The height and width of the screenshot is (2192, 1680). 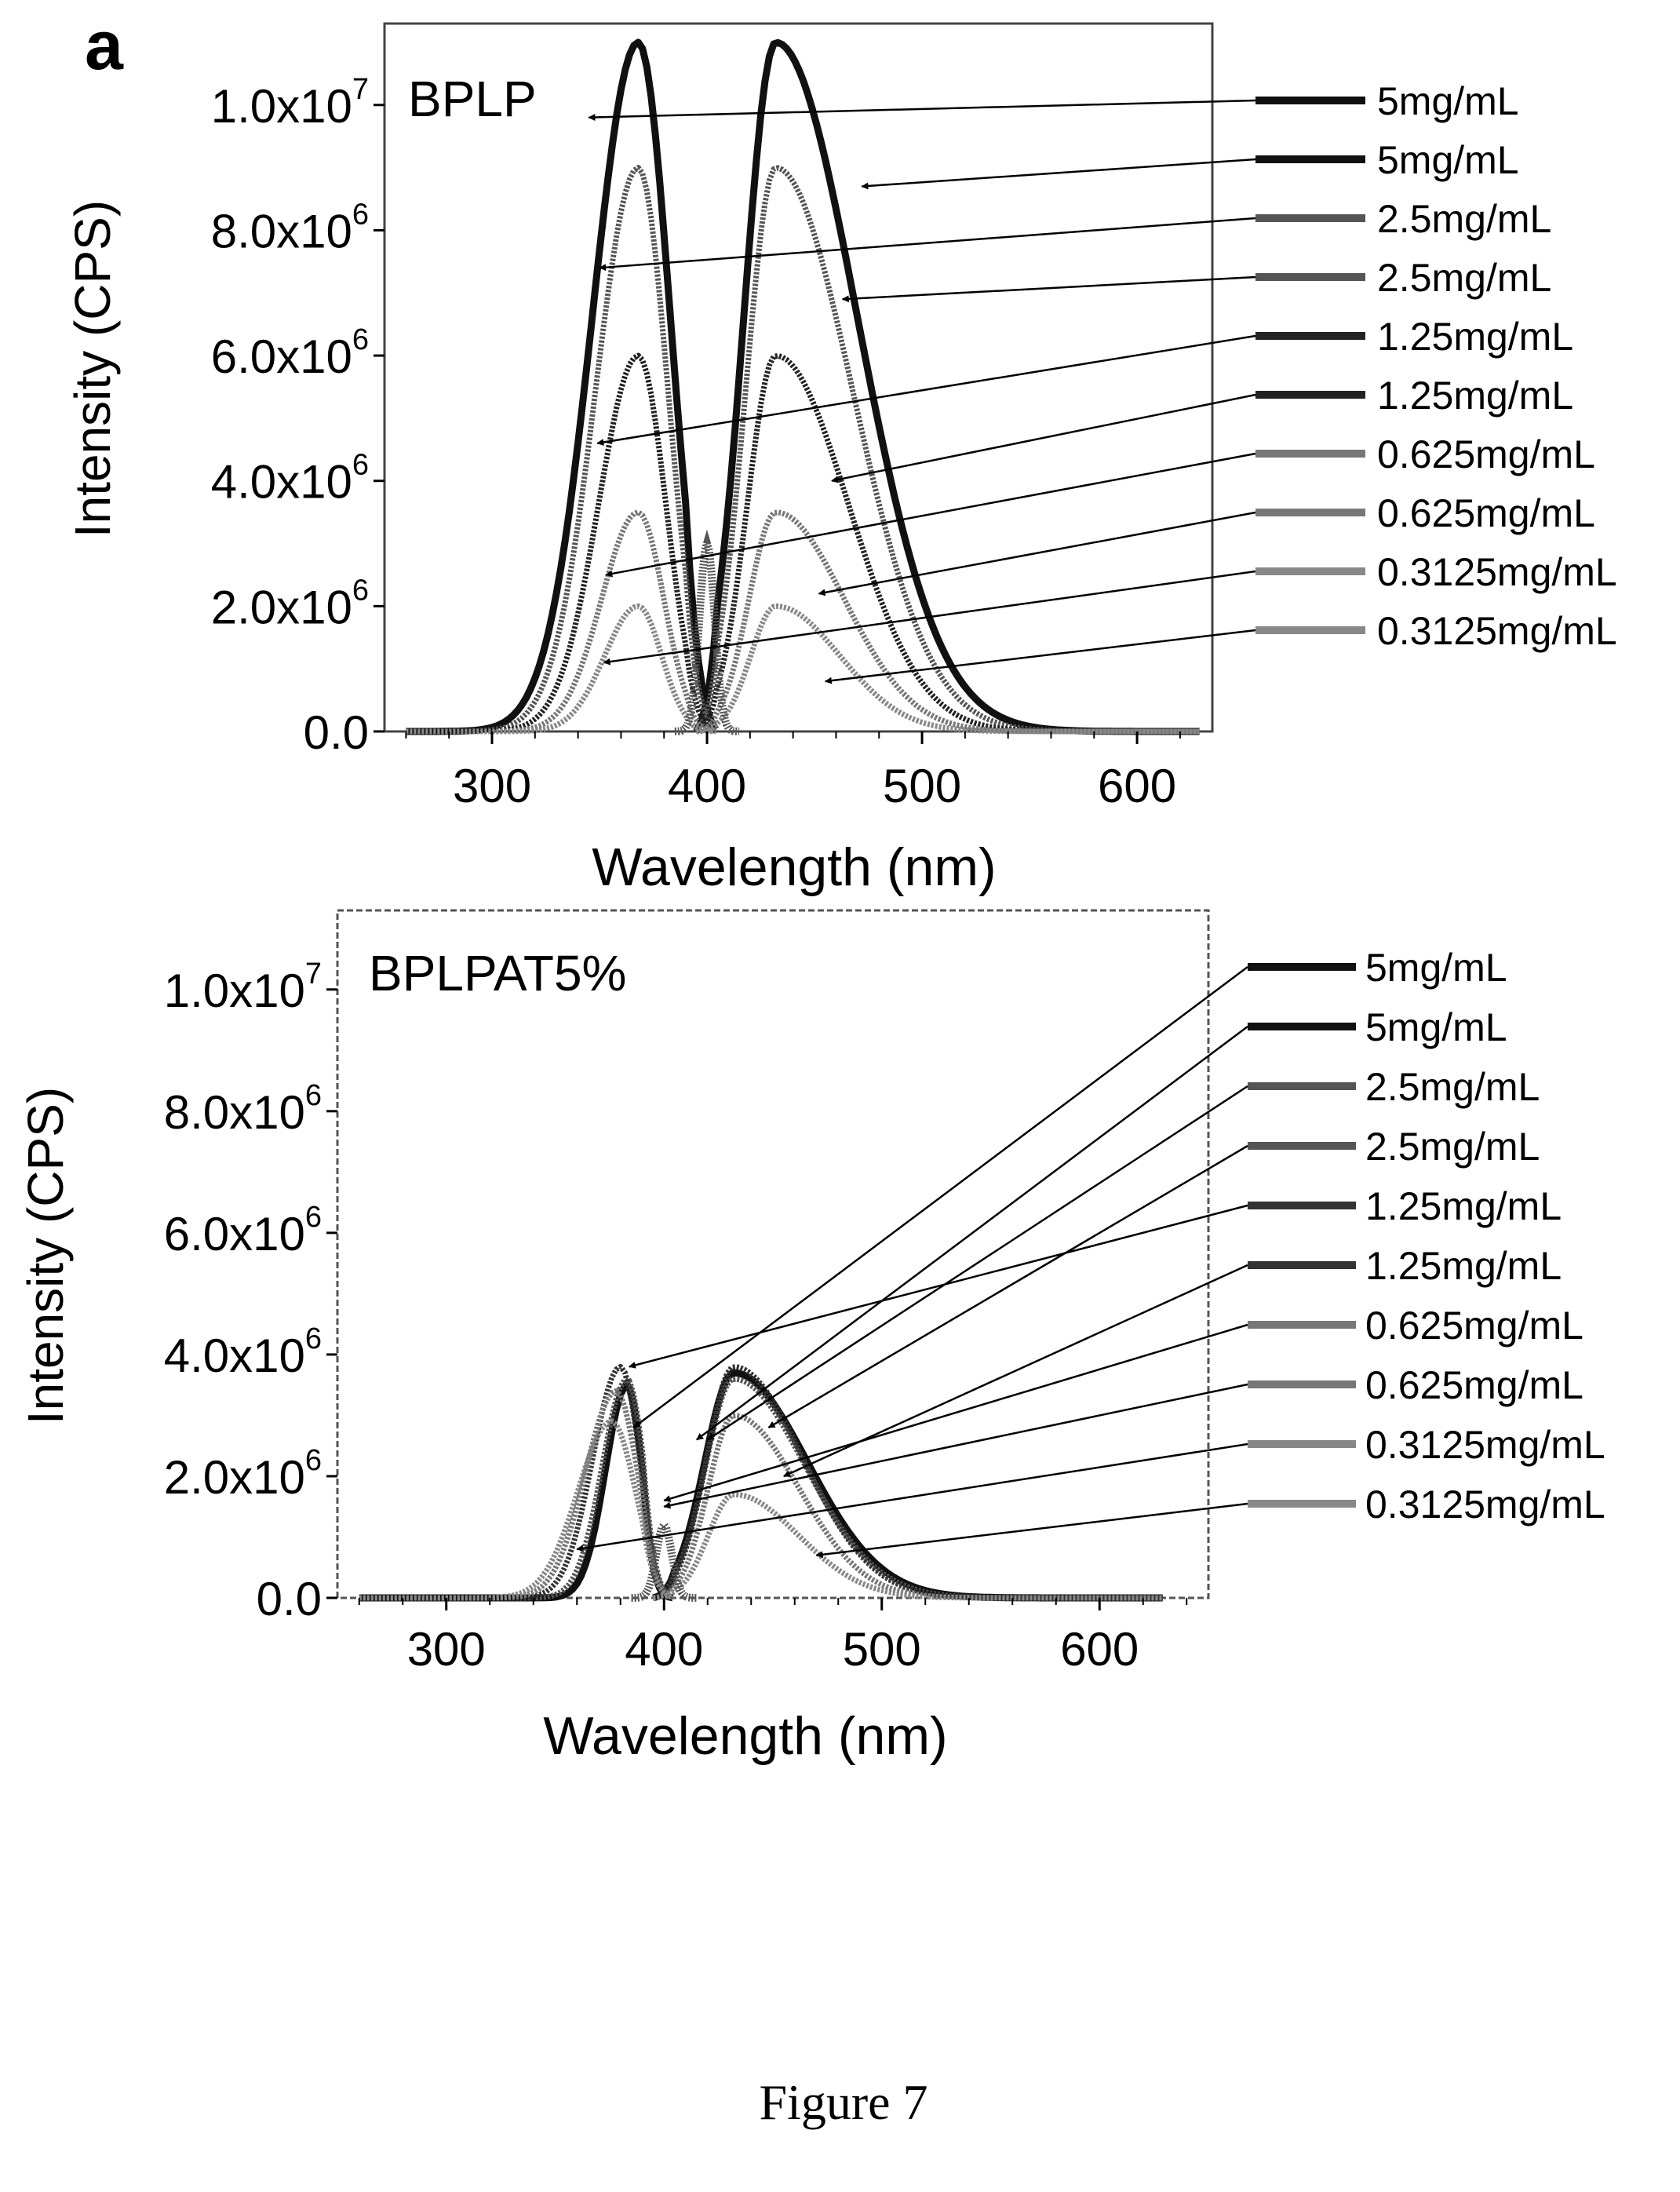 I want to click on panel-letter: a, so click(x=104, y=45).